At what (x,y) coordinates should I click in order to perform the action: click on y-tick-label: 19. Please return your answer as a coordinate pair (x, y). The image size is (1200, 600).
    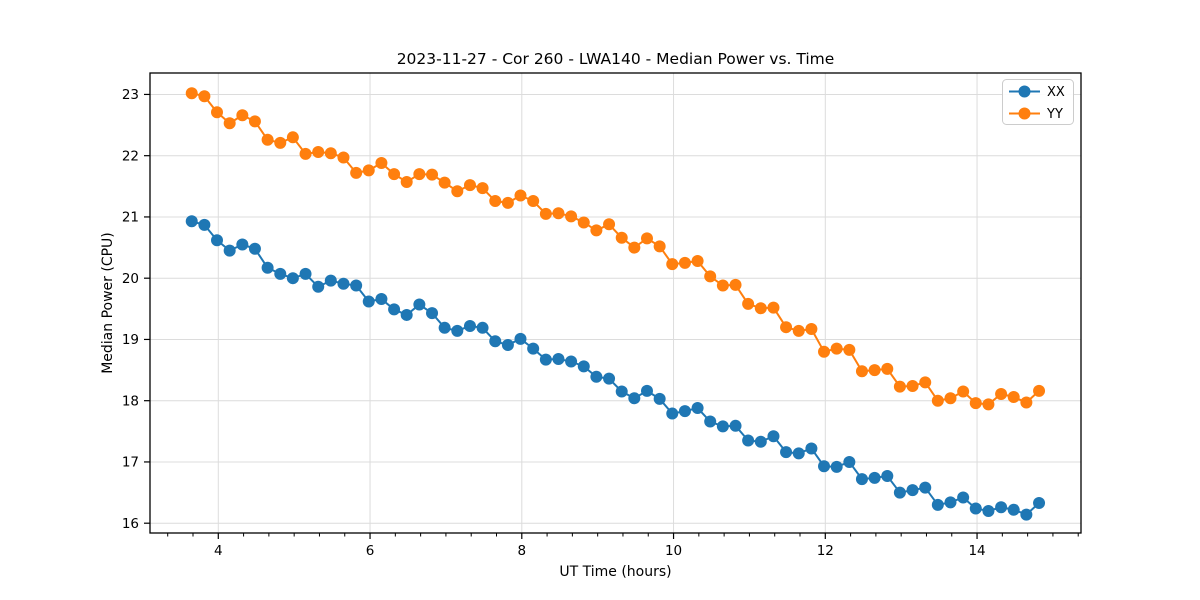
    Looking at the image, I should click on (130, 340).